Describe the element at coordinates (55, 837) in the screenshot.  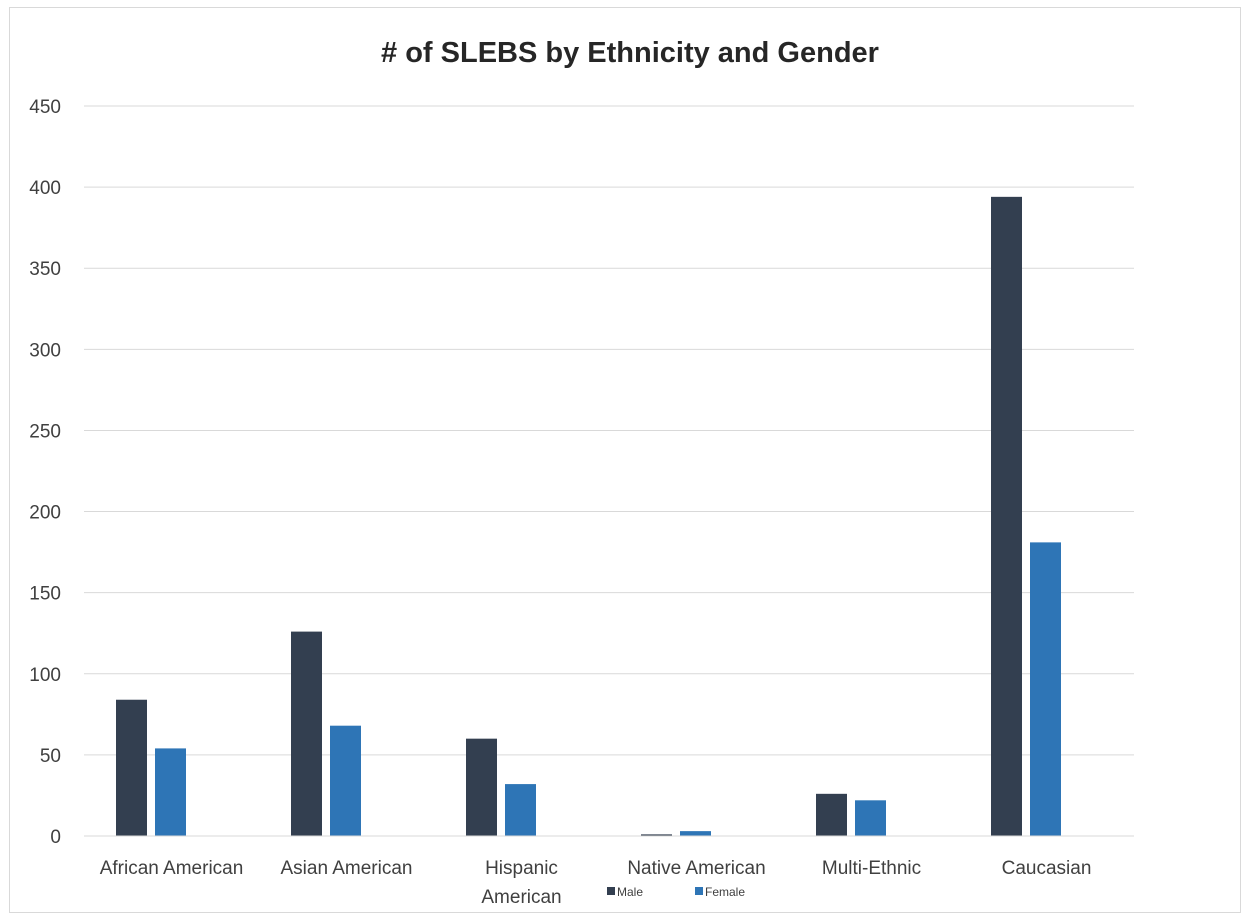
I see `y-tick-label: 0` at that location.